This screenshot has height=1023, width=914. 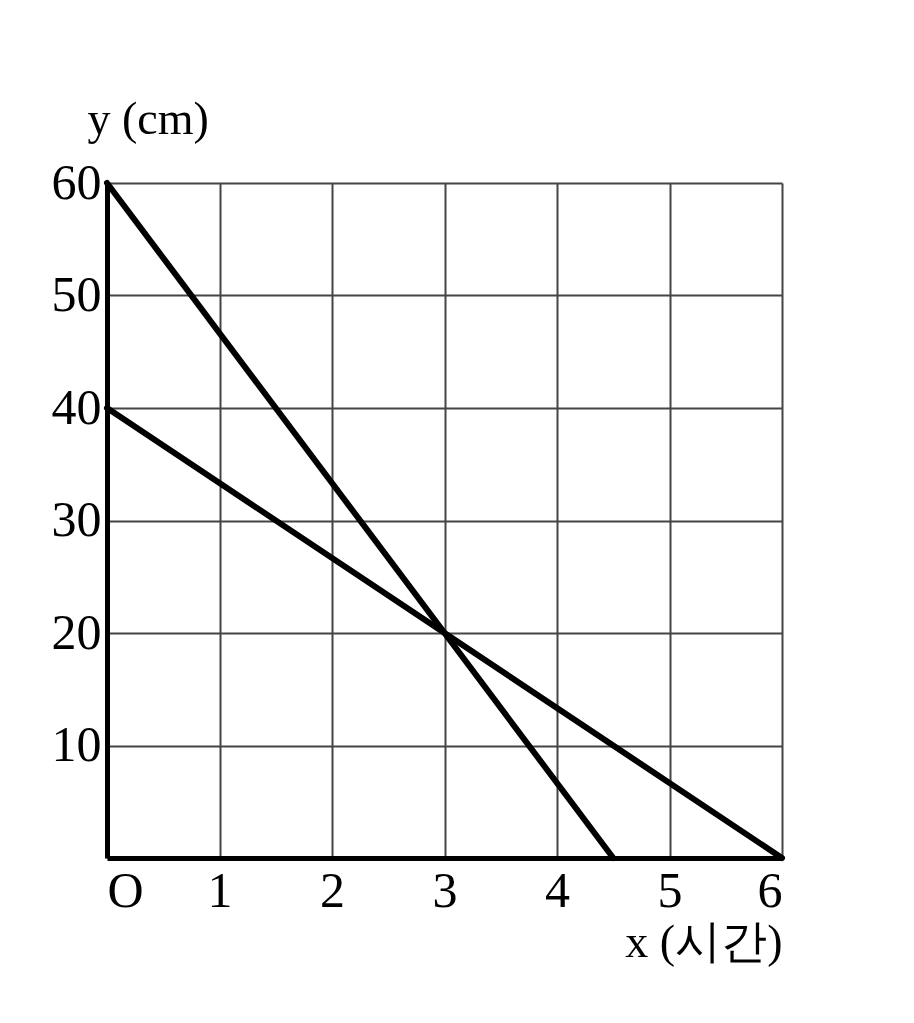 I want to click on x-tick-label: 6, so click(x=770, y=889).